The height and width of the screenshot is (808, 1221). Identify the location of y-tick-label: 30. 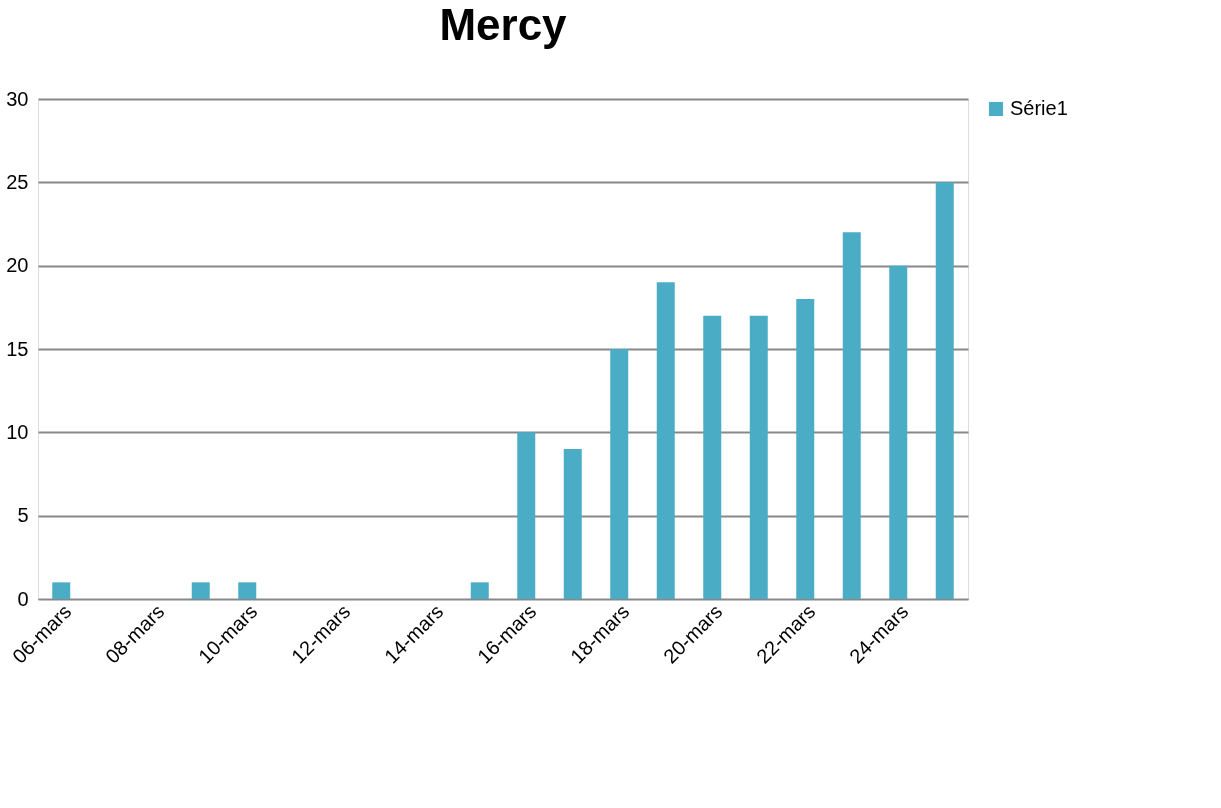
(17, 98).